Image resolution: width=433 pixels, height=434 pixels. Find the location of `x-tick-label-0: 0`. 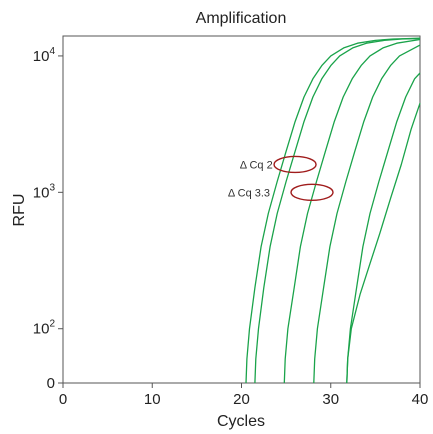

x-tick-label-0: 0 is located at coordinates (63, 399).